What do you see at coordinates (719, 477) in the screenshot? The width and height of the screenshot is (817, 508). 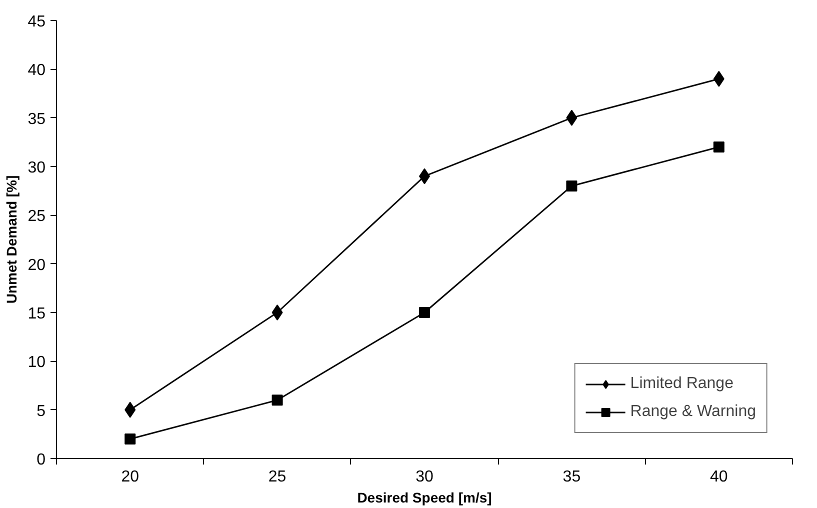 I see `x-tick-label: 40` at bounding box center [719, 477].